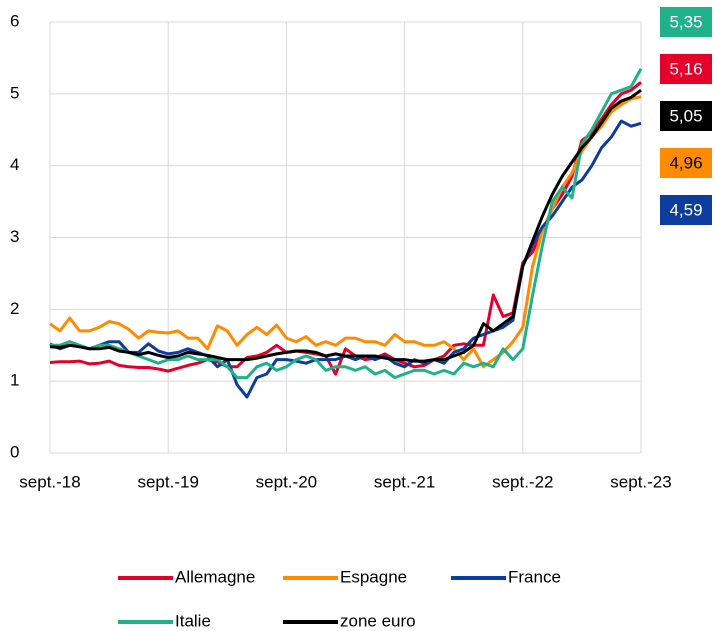 This screenshot has height=631, width=716. I want to click on value-label: 4,96, so click(685, 162).